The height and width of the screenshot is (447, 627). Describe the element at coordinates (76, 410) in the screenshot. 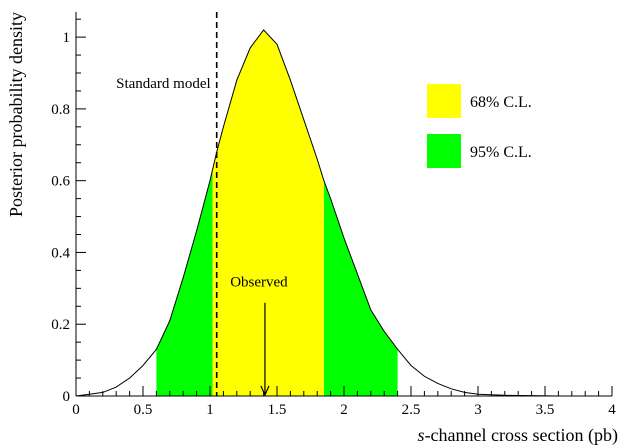

I see `x-tick-label: 0` at that location.